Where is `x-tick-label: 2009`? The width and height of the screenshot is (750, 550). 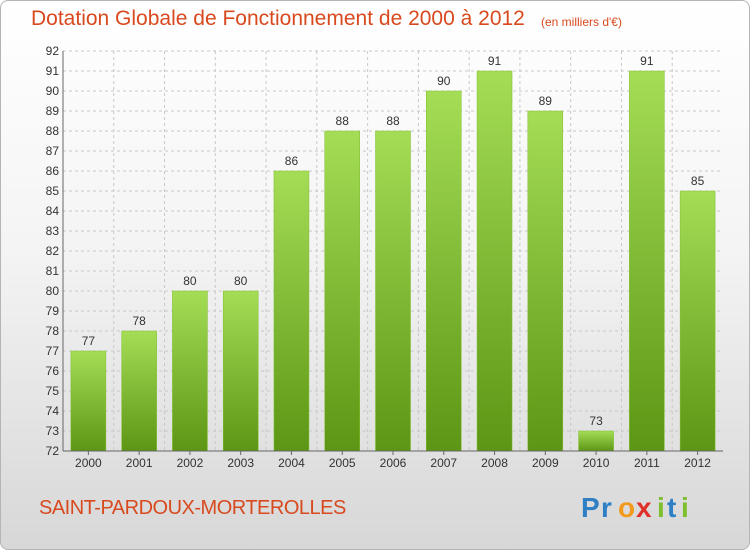
x-tick-label: 2009 is located at coordinates (545, 463).